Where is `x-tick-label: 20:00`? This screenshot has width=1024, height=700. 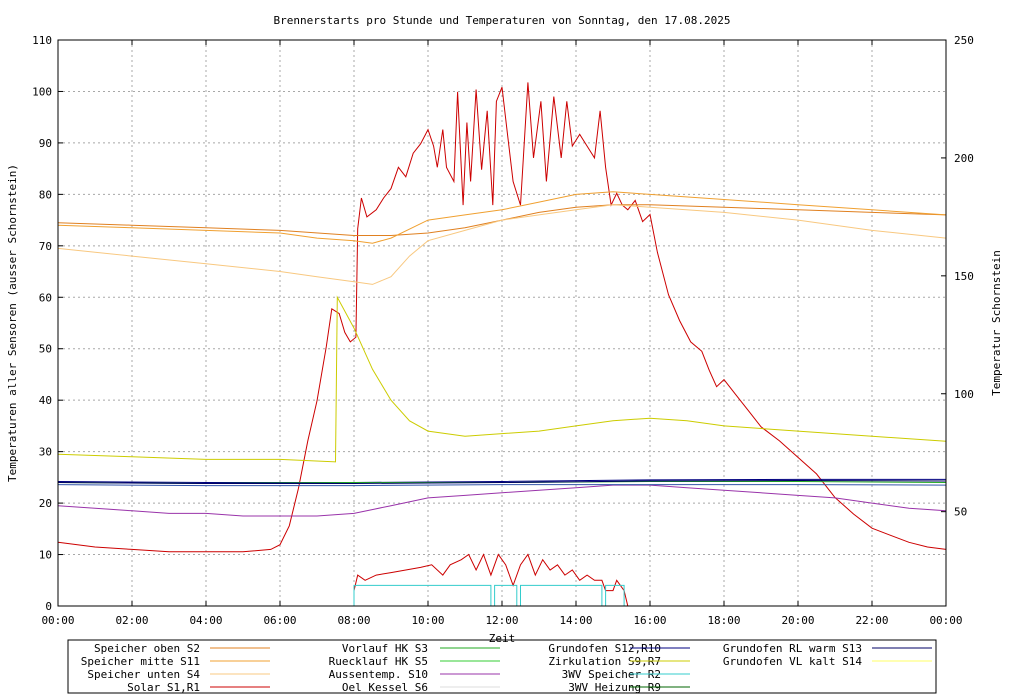
x-tick-label: 20:00 is located at coordinates (797, 620).